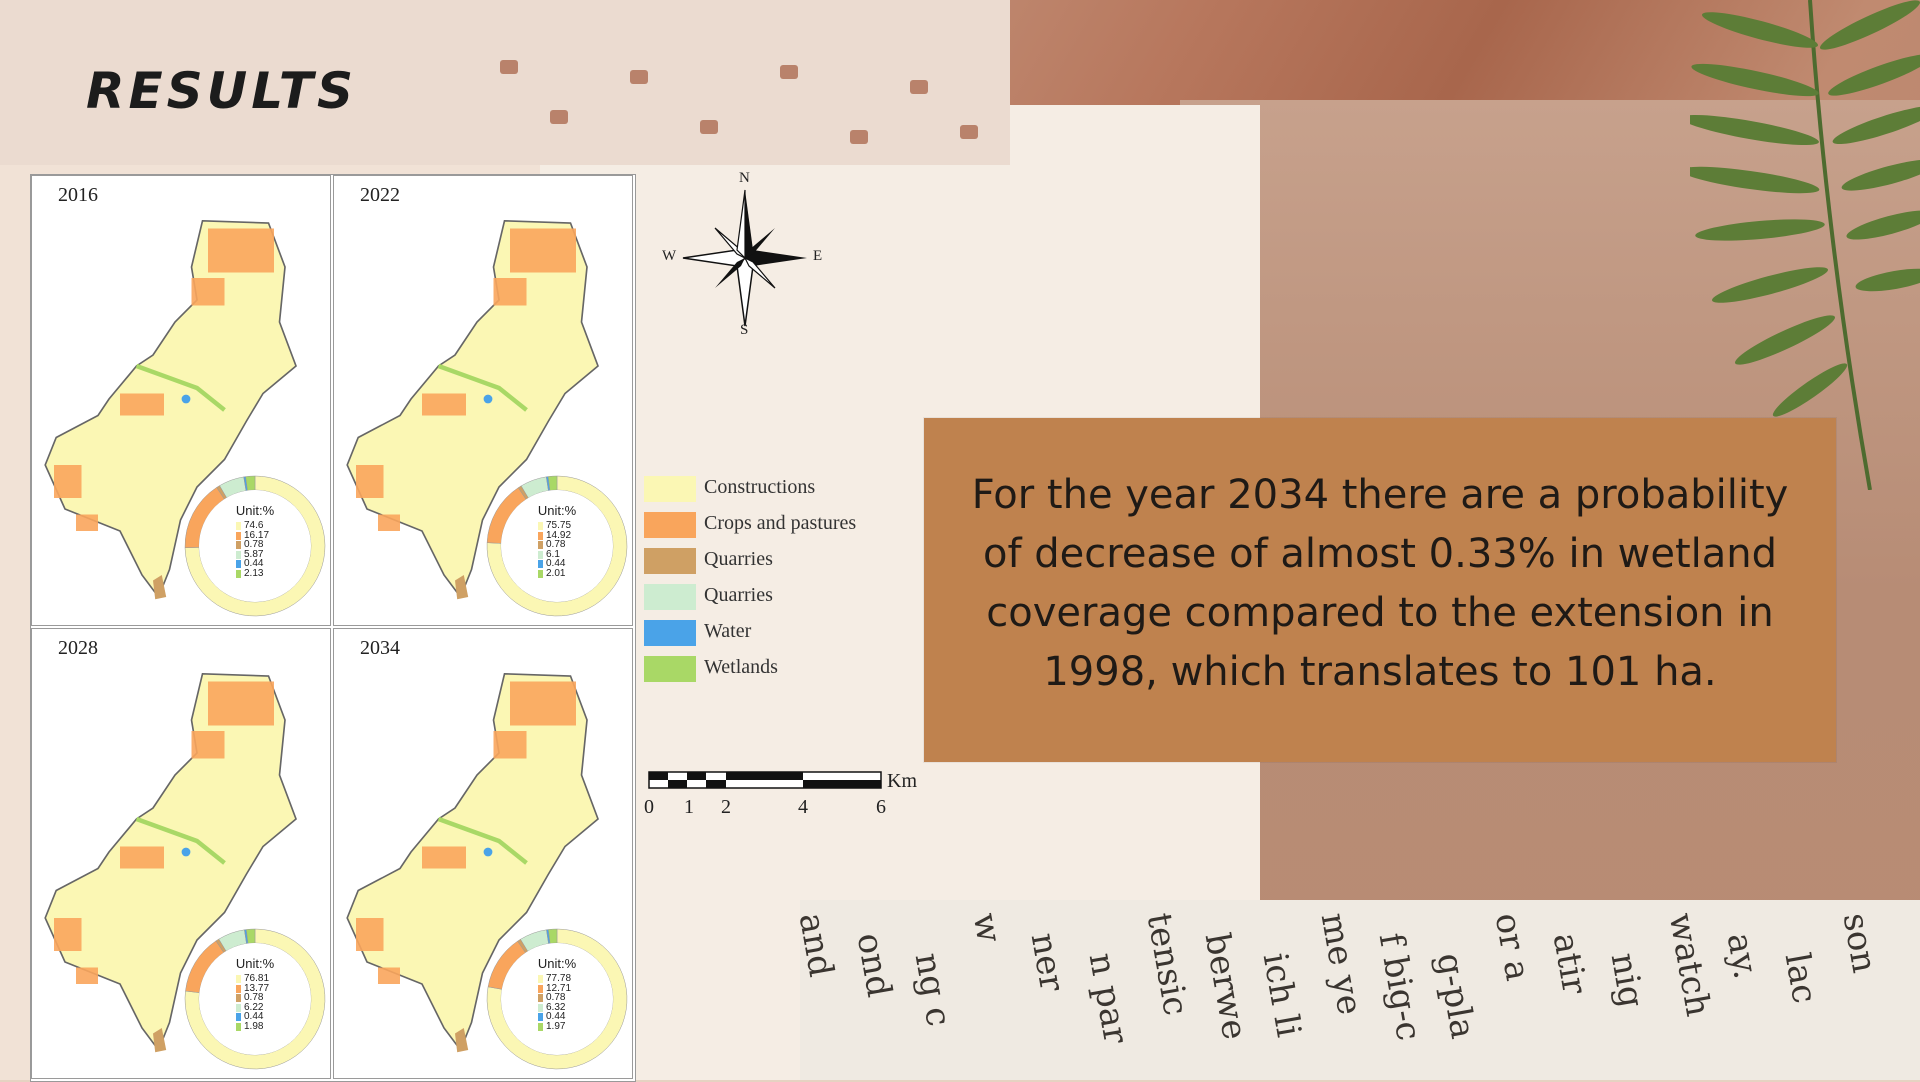 This screenshot has height=1082, width=1920. What do you see at coordinates (78, 195) in the screenshot?
I see `map-year-label: 2016` at bounding box center [78, 195].